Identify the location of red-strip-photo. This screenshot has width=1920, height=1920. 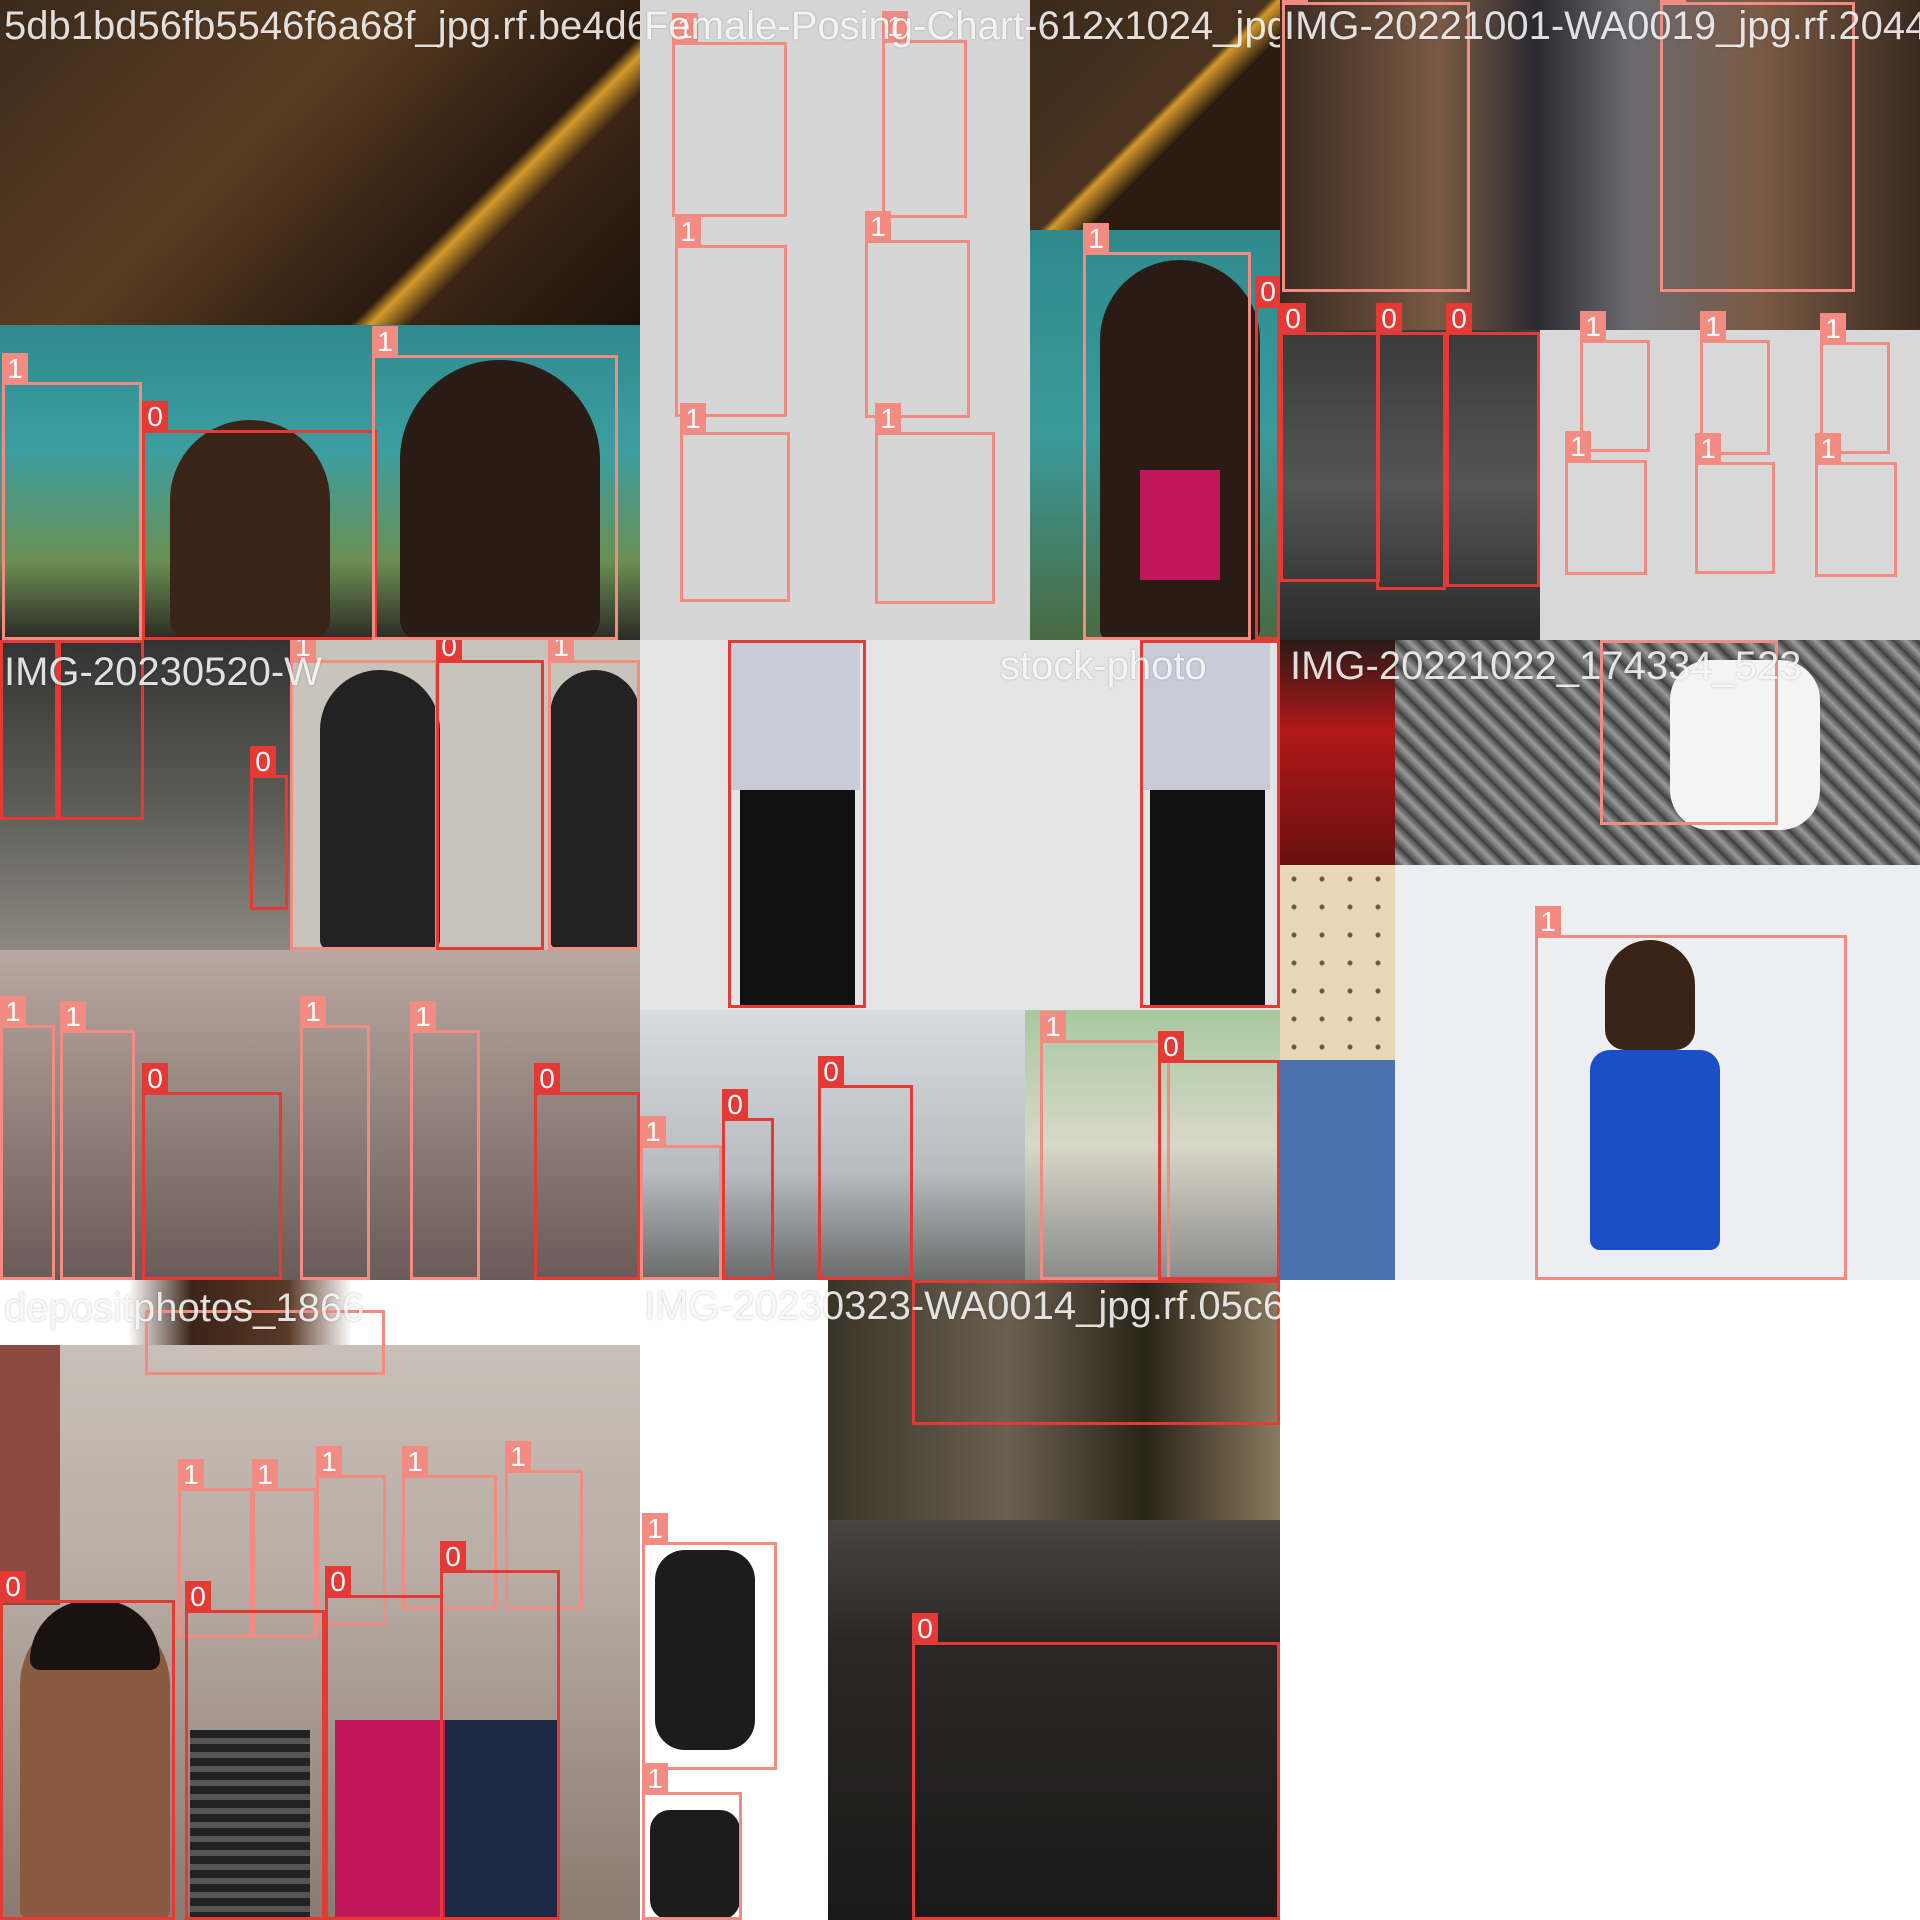
(1337, 752).